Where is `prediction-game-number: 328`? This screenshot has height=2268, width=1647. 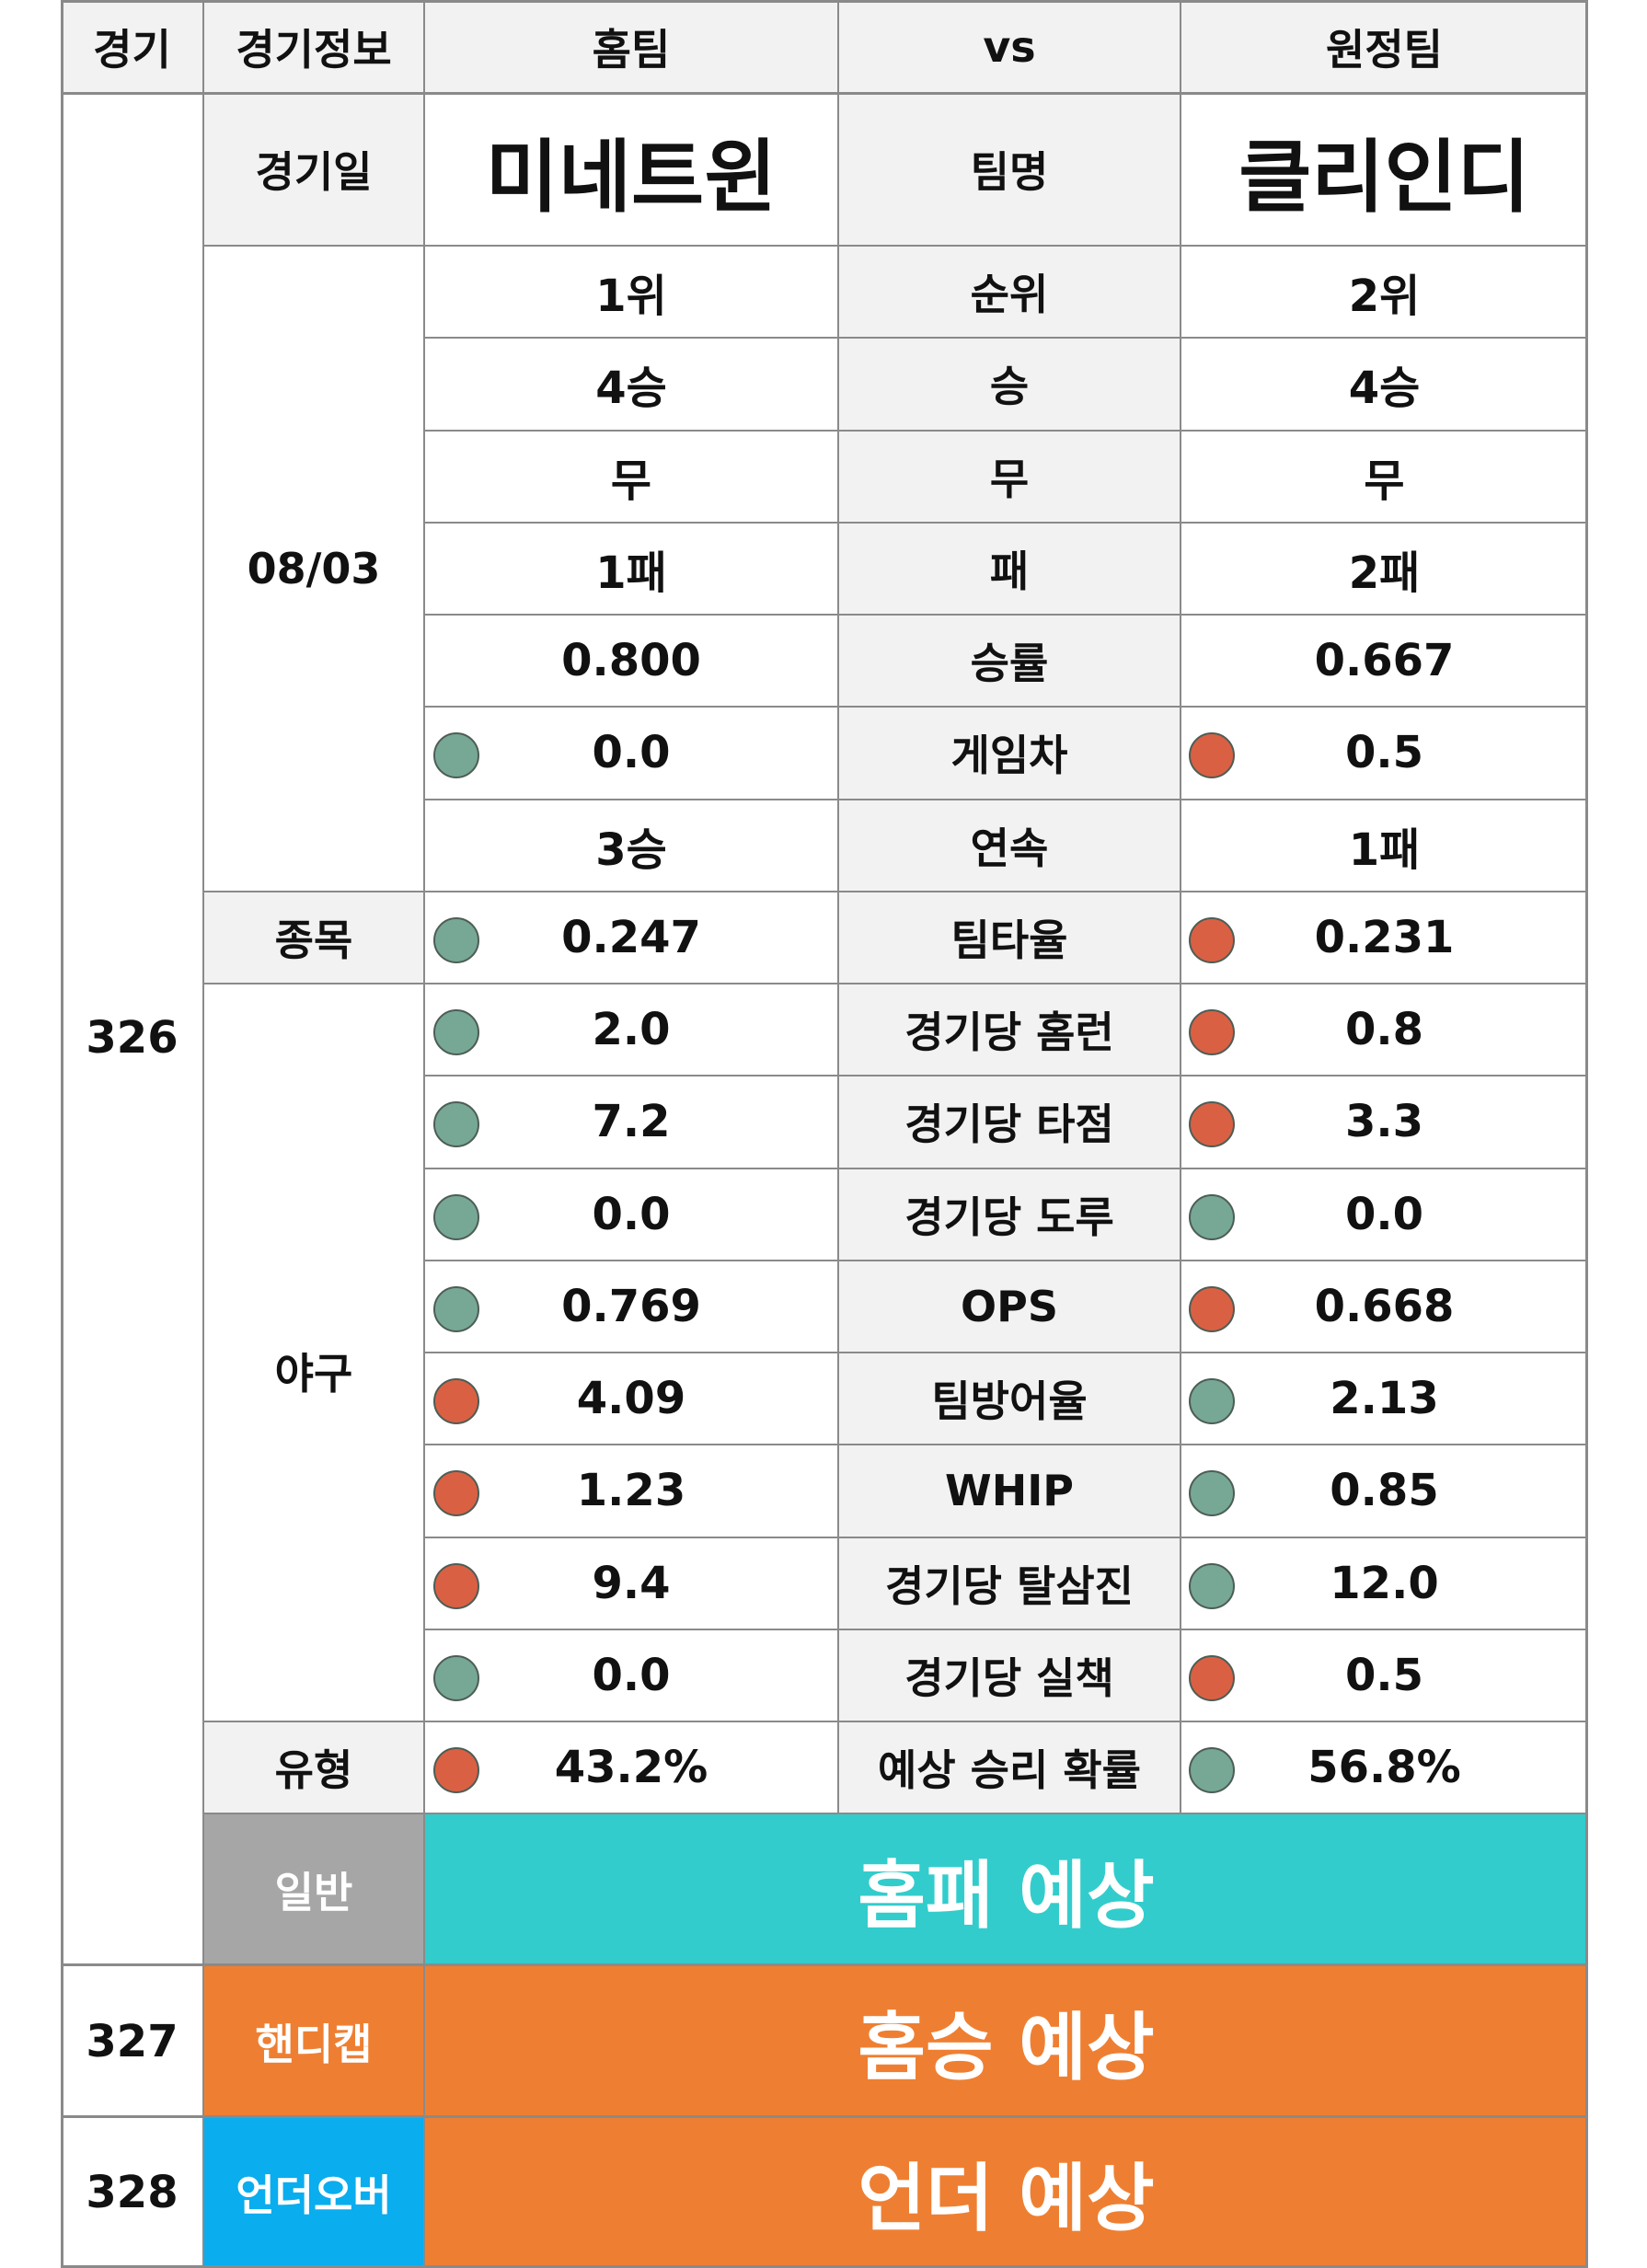 prediction-game-number: 328 is located at coordinates (133, 2192).